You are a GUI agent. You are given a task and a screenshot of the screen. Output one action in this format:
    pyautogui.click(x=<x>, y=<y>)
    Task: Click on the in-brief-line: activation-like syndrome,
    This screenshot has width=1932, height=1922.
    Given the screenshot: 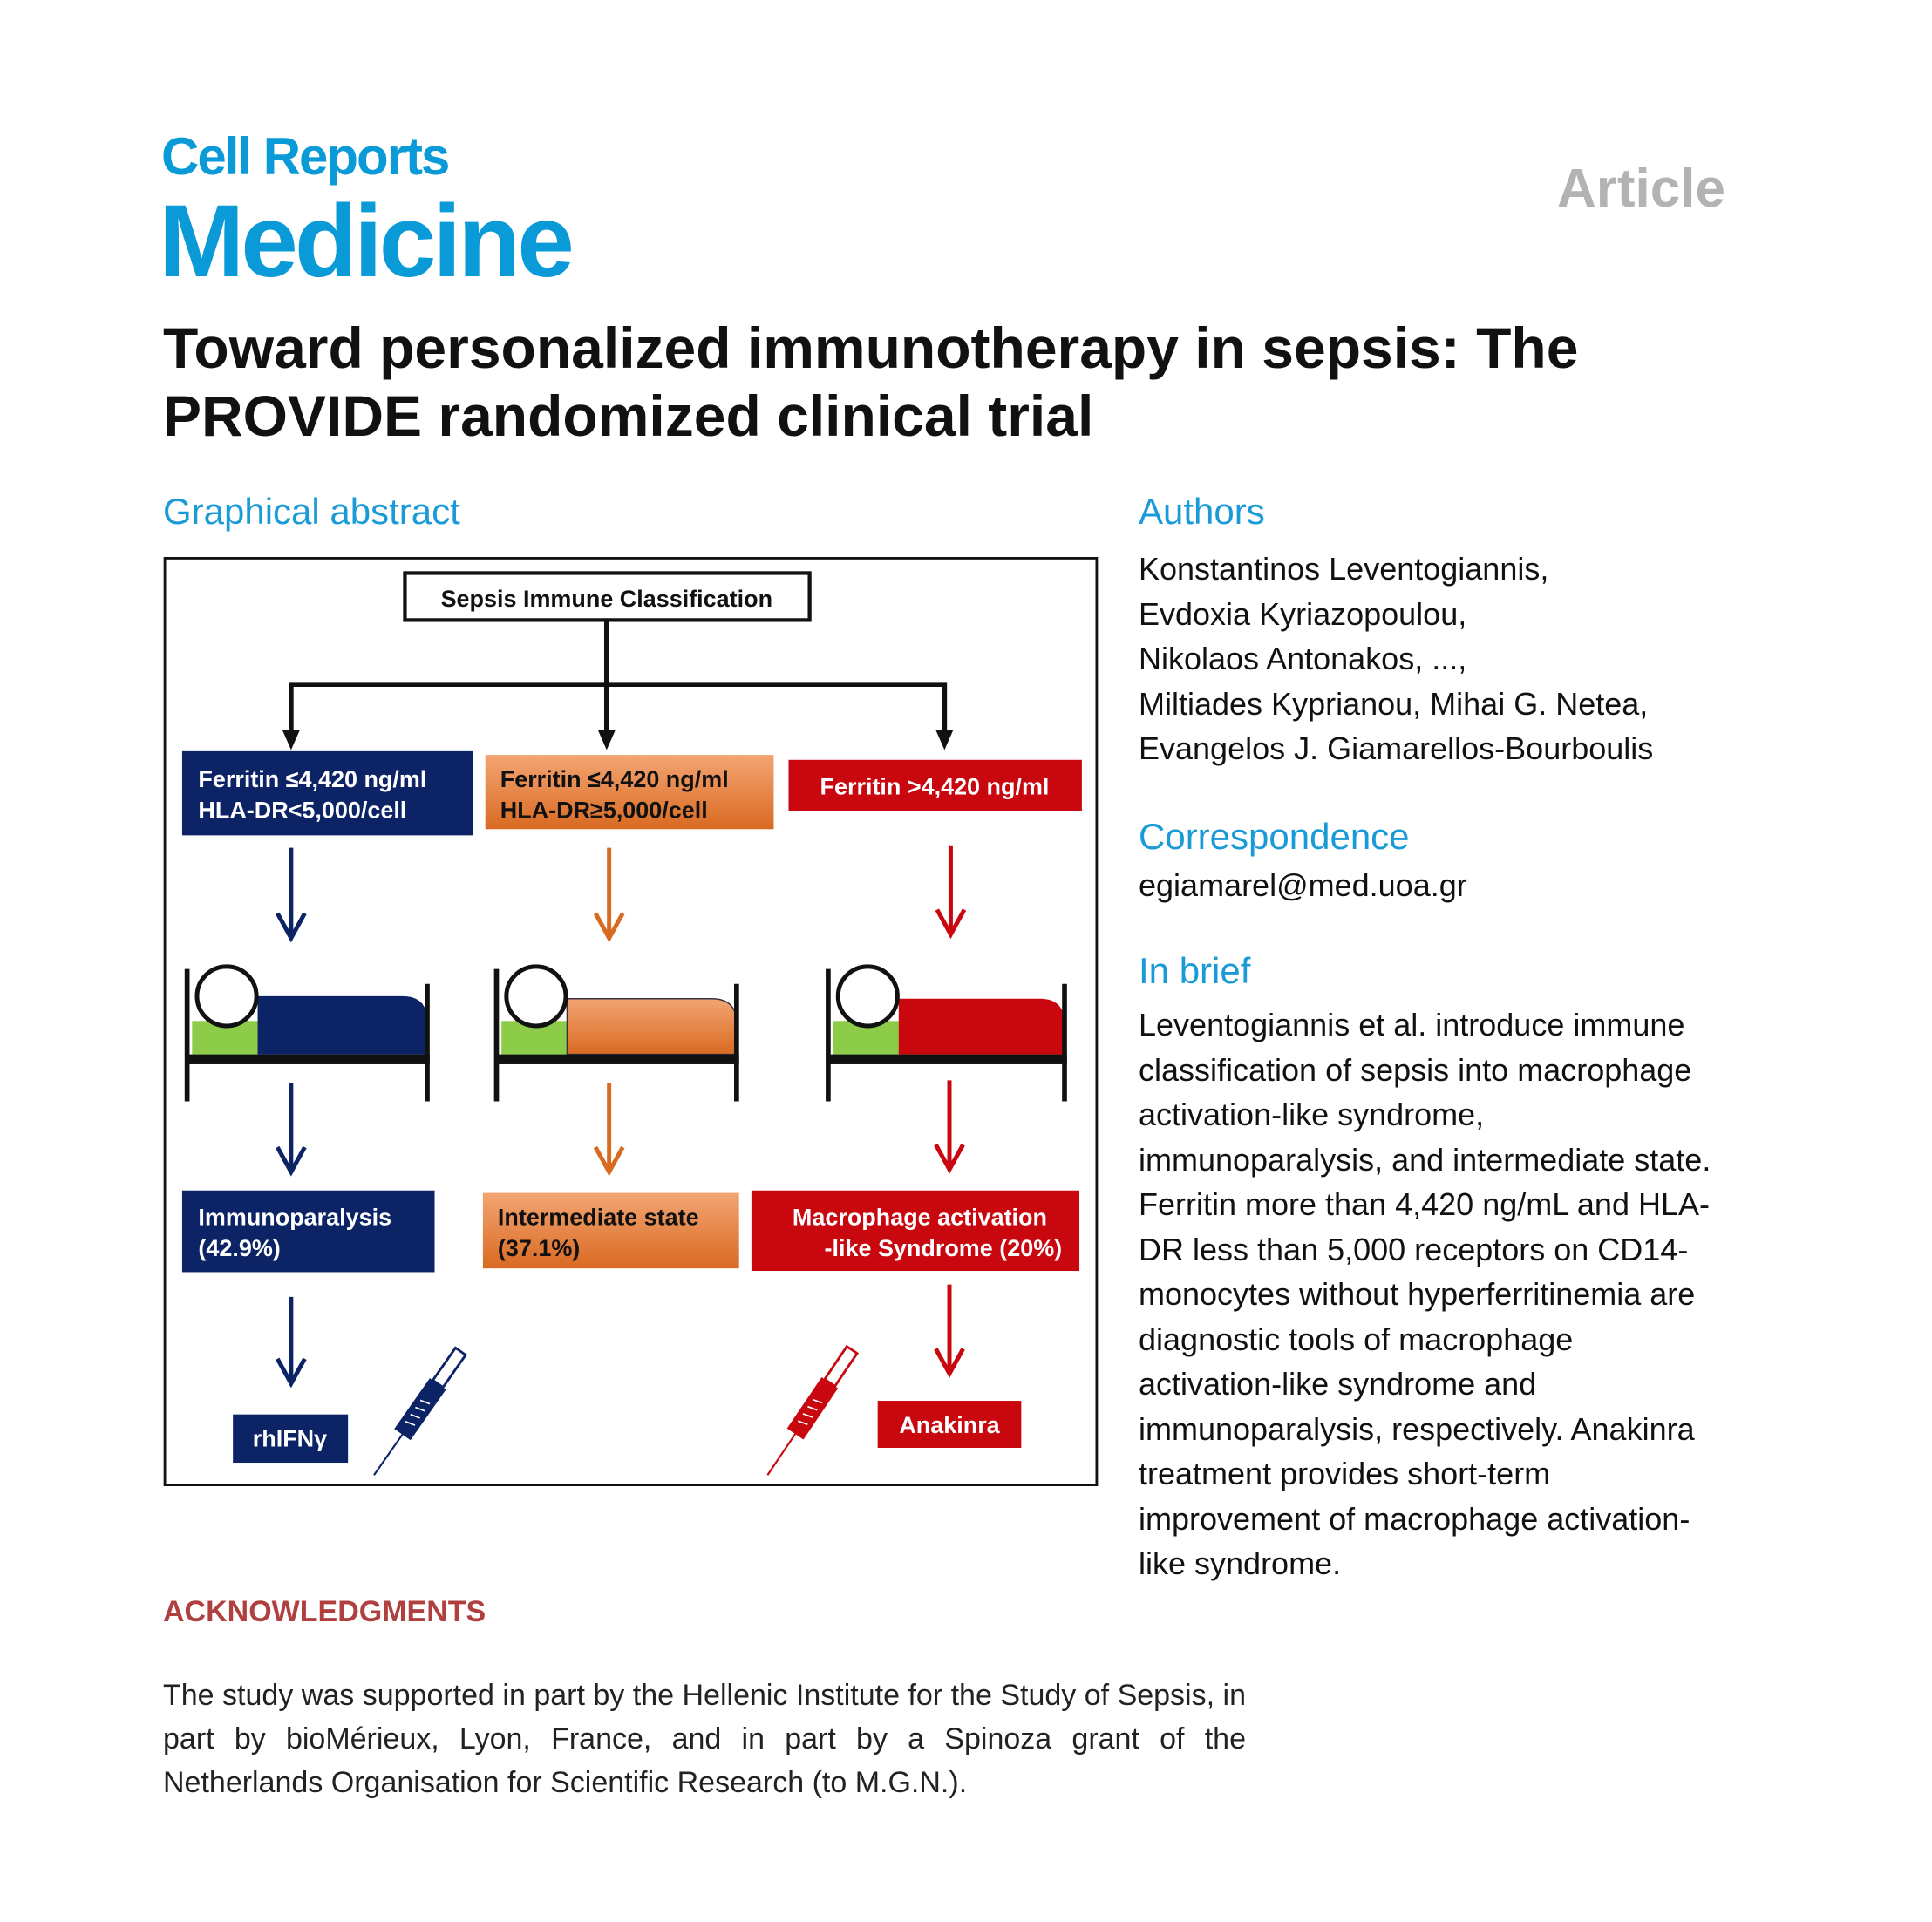 What is the action you would take?
    pyautogui.click(x=1312, y=1114)
    